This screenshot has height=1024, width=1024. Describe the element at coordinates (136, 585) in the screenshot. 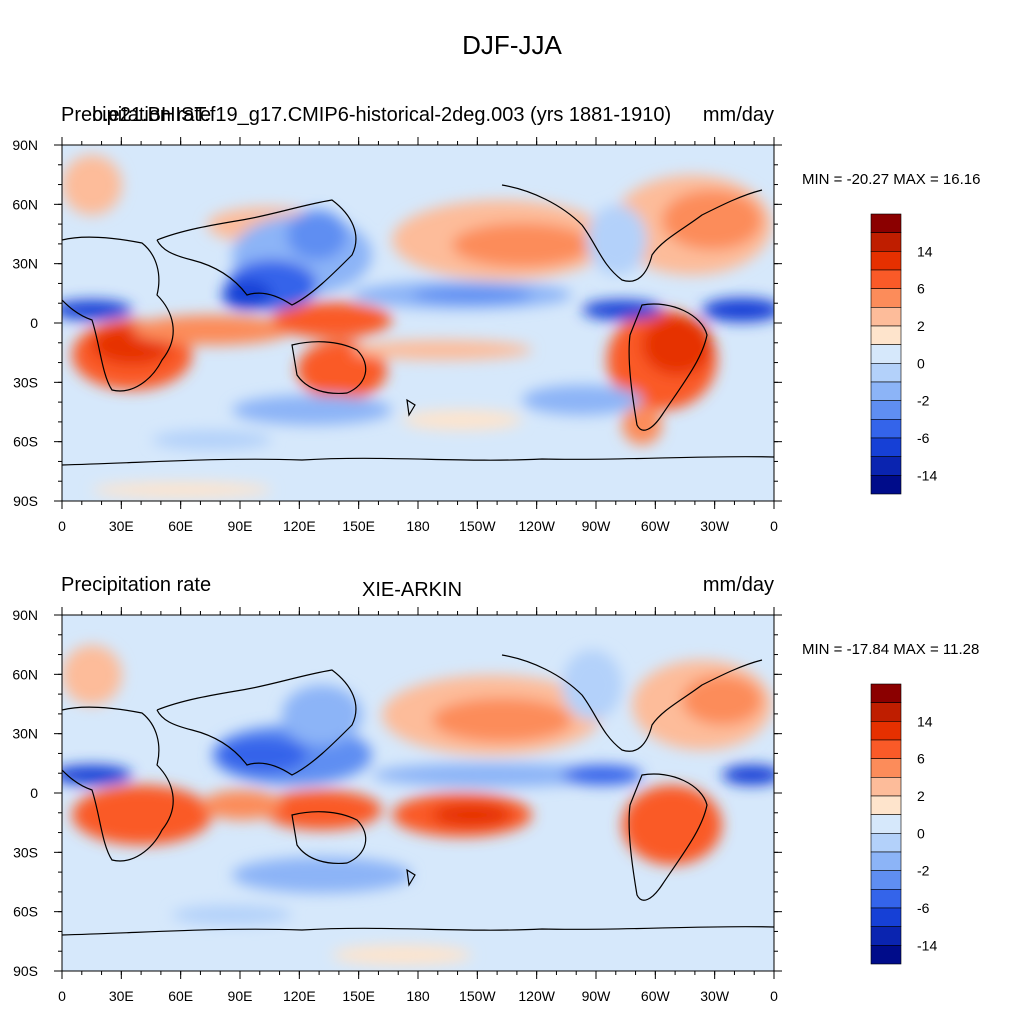

I see `panel2-left-title: Precipitation rate` at that location.